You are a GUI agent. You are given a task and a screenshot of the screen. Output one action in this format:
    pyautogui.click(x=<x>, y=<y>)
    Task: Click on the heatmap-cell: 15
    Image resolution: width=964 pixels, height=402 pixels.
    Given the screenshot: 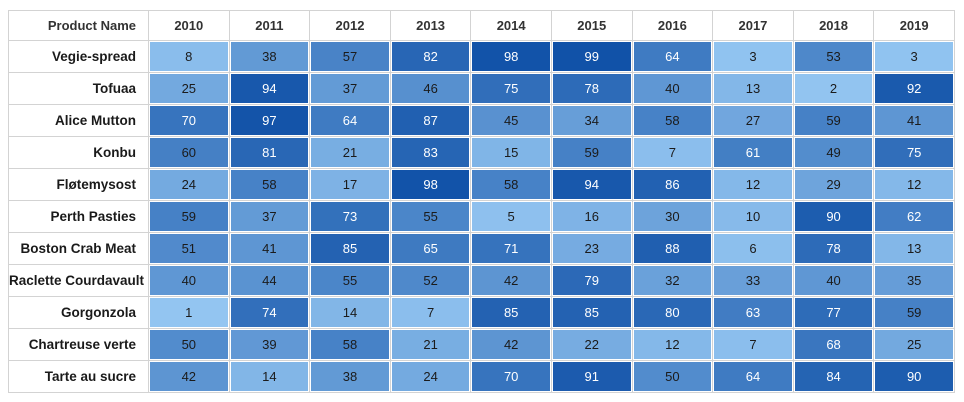 What is the action you would take?
    pyautogui.click(x=511, y=152)
    